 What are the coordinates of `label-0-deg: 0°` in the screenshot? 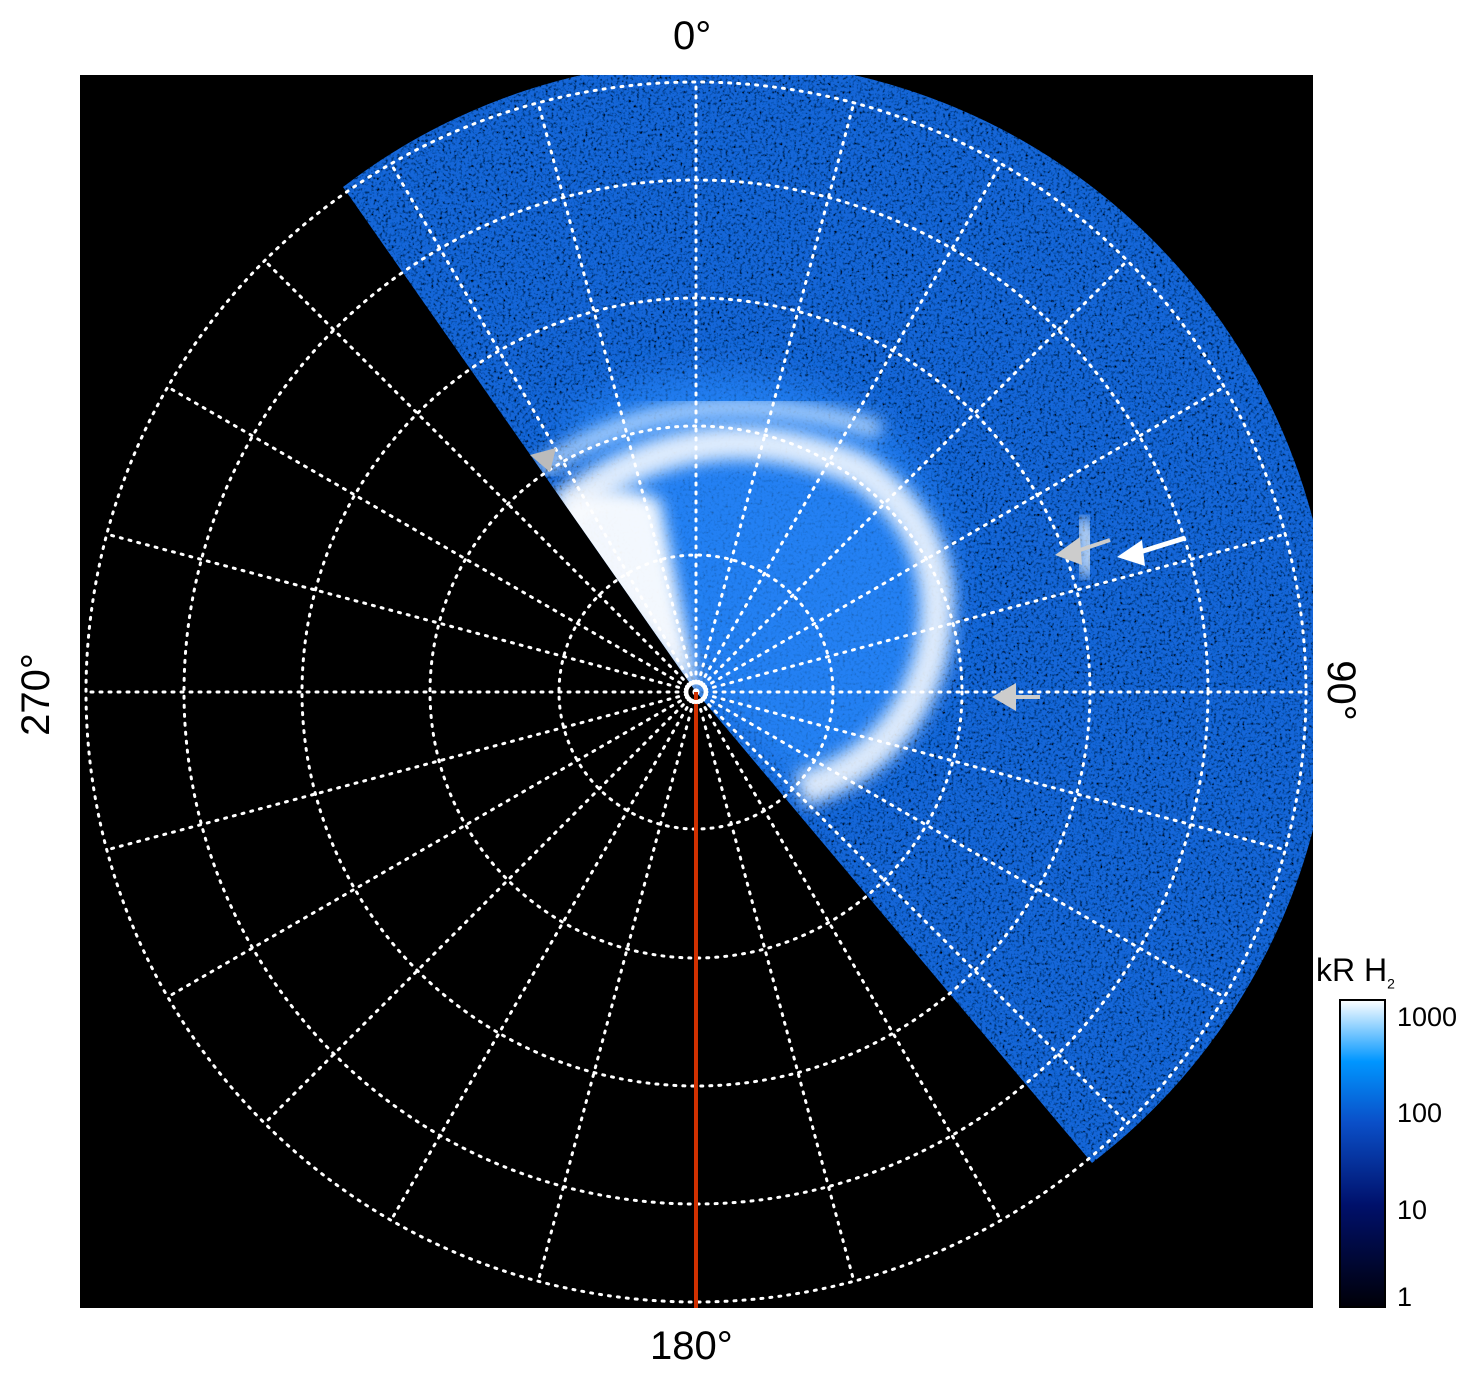 It's located at (692, 36).